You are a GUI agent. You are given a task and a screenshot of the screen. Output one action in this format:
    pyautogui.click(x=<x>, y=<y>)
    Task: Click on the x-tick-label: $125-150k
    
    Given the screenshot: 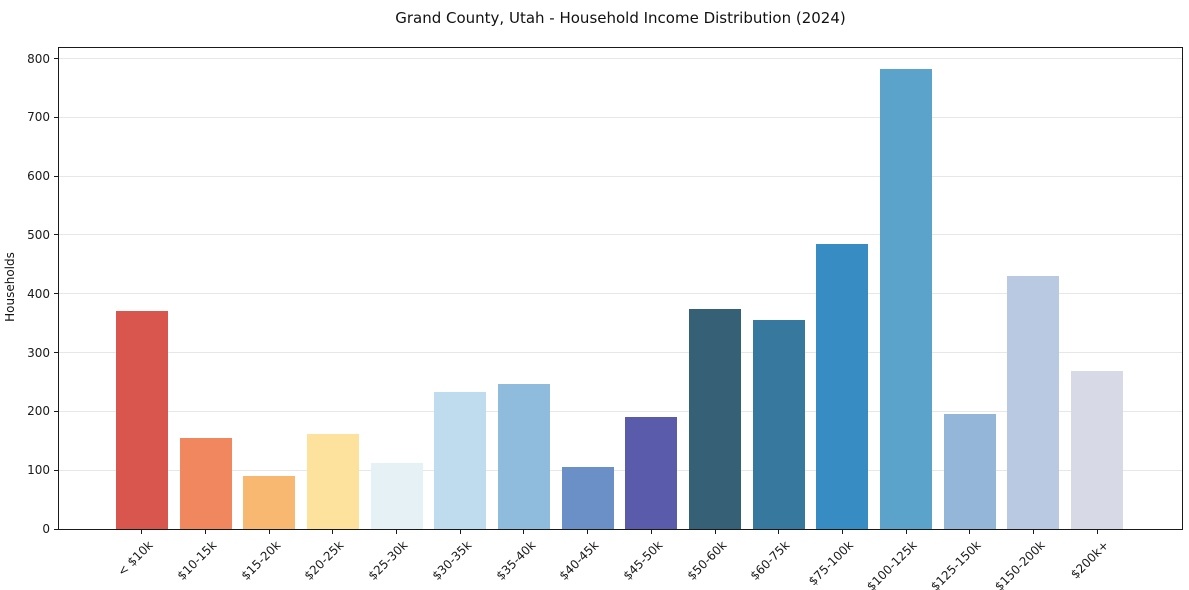 What is the action you would take?
    pyautogui.click(x=956, y=564)
    